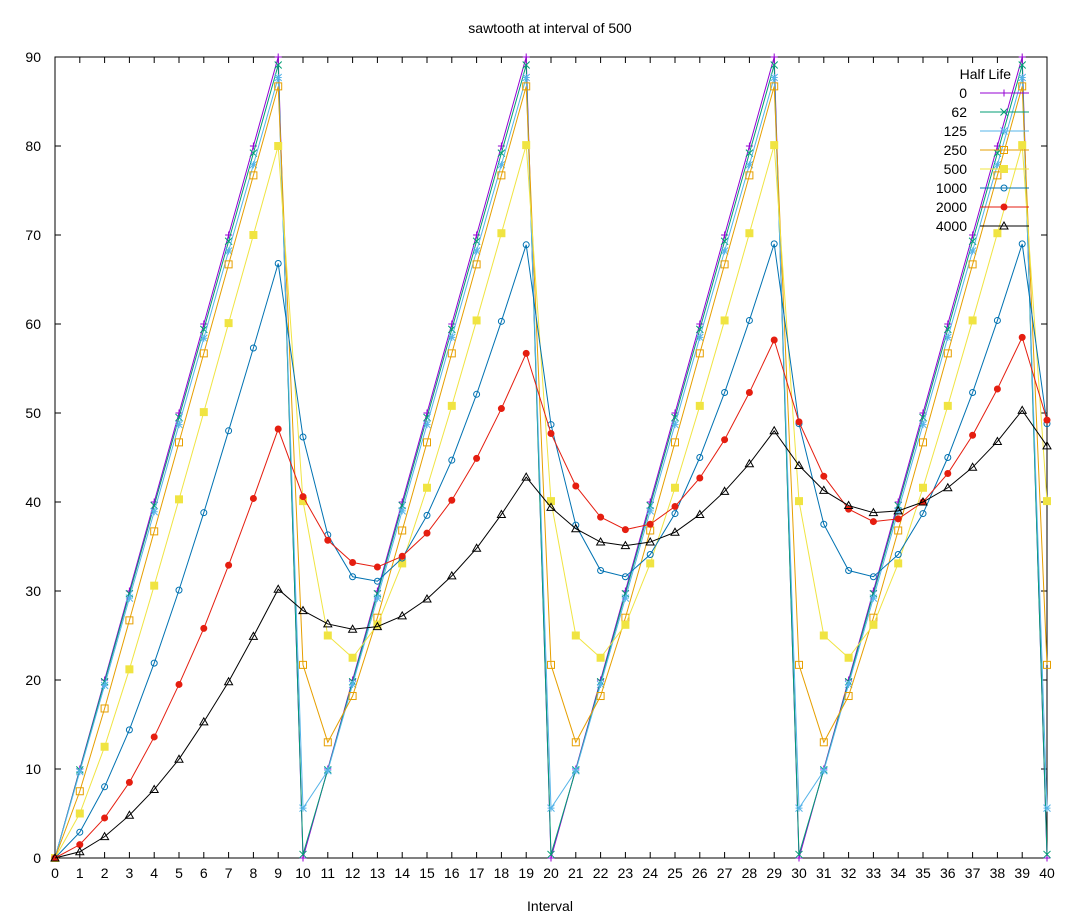 Image resolution: width=1080 pixels, height=920 pixels. Describe the element at coordinates (80, 873) in the screenshot. I see `x-tick-label: 1` at that location.